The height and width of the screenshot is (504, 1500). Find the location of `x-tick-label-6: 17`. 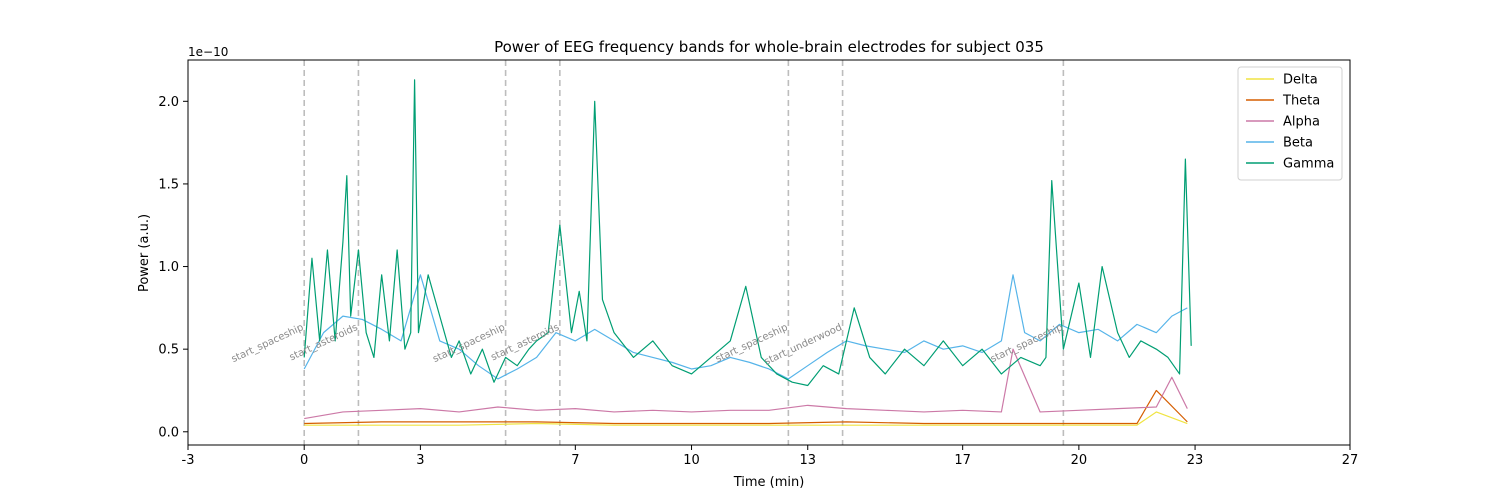

x-tick-label-6: 17 is located at coordinates (962, 460).